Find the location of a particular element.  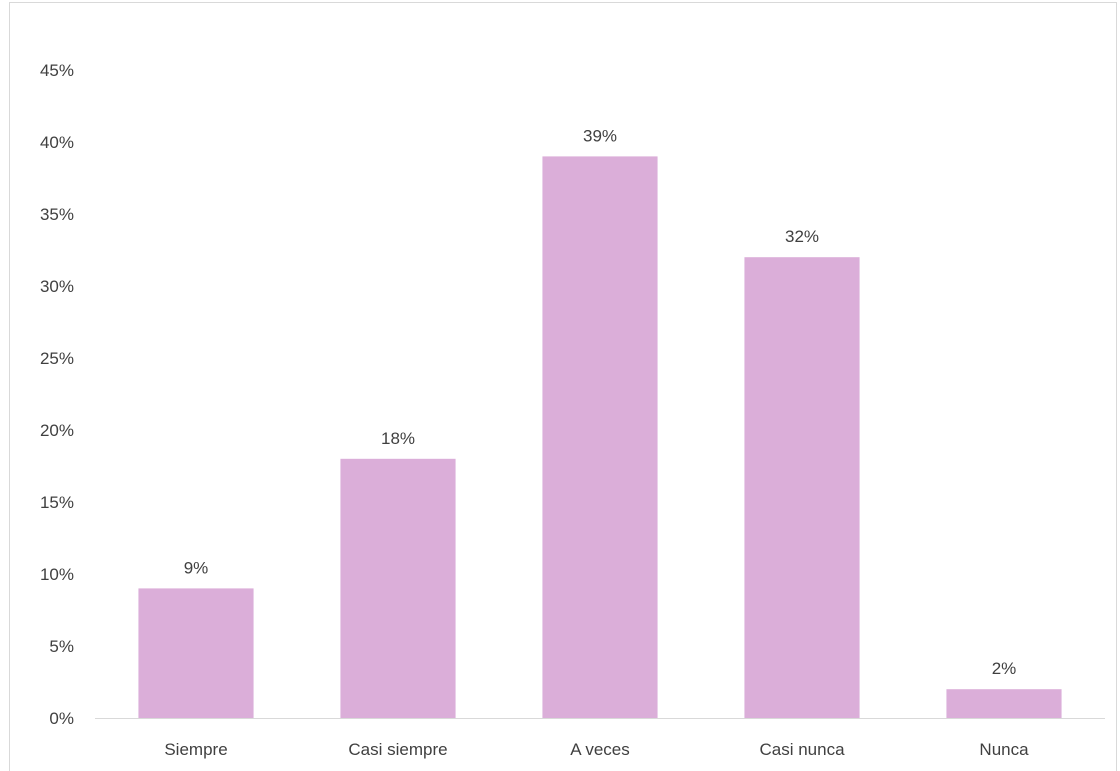

y-tick-label: 25% is located at coordinates (57, 358).